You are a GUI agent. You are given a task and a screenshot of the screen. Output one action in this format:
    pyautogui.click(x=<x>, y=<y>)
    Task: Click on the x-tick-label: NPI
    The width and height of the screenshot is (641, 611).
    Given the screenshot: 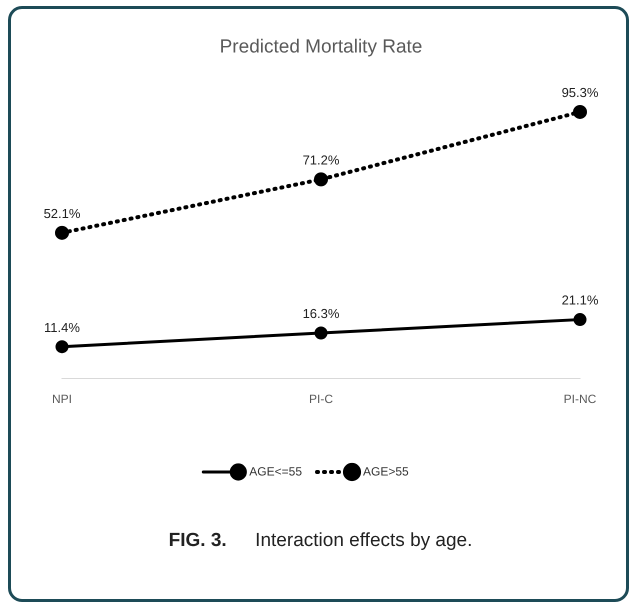 What is the action you would take?
    pyautogui.click(x=62, y=399)
    